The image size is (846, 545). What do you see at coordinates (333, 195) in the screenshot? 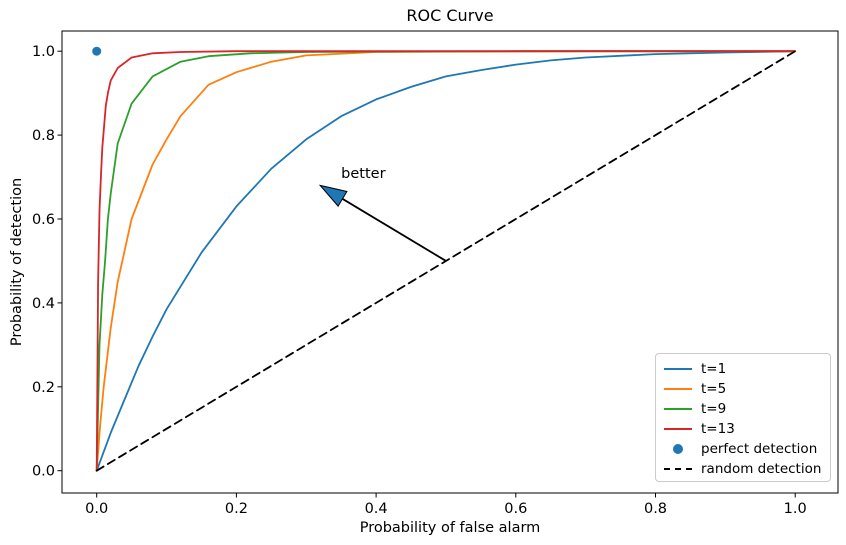
I see `better-arrowhead` at bounding box center [333, 195].